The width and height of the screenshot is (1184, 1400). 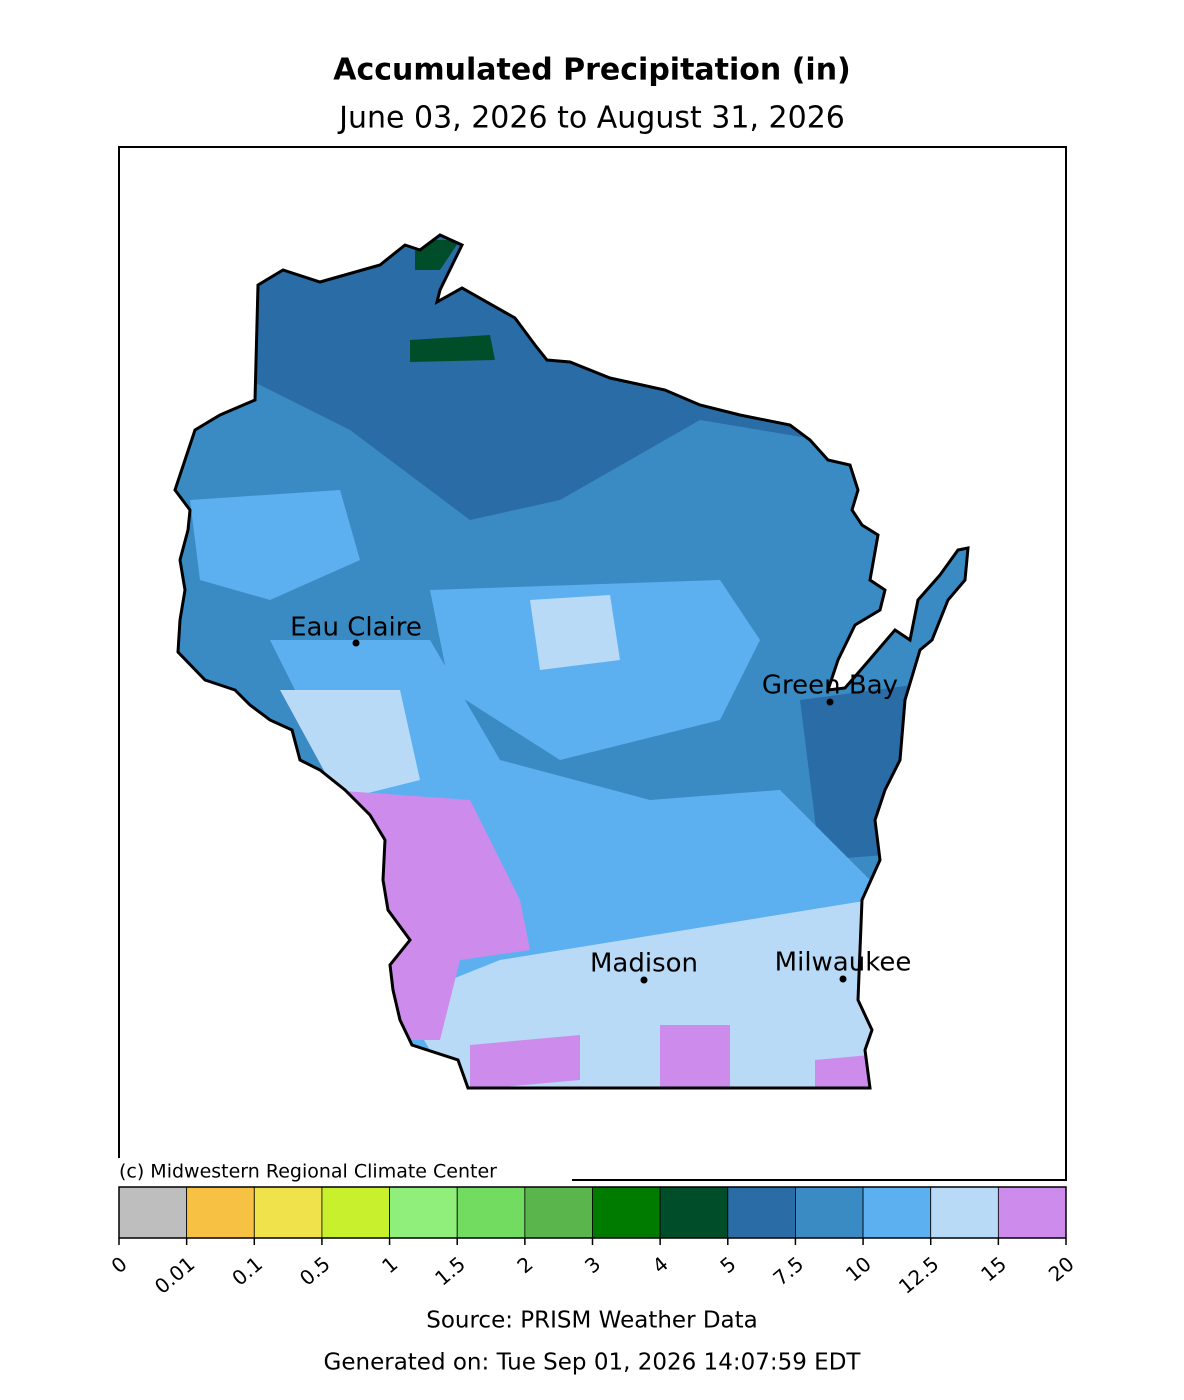 What do you see at coordinates (830, 686) in the screenshot?
I see `city-label: Green Bay` at bounding box center [830, 686].